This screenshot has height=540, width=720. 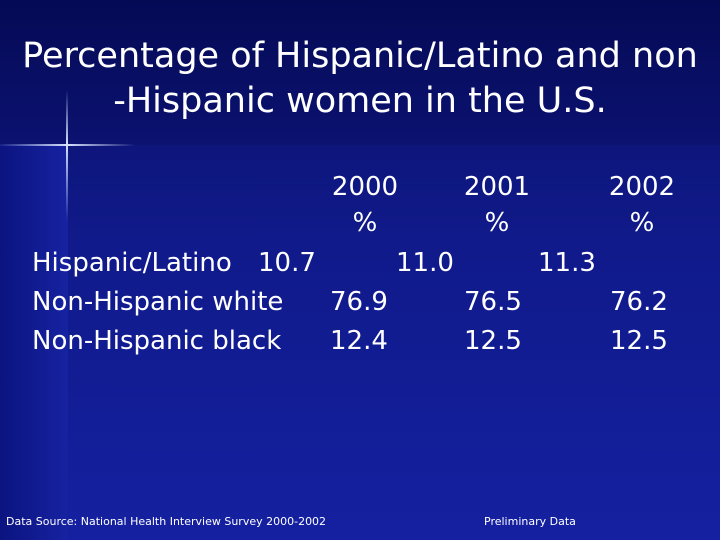 What do you see at coordinates (642, 205) in the screenshot?
I see `column-header-2002: 2002 %` at bounding box center [642, 205].